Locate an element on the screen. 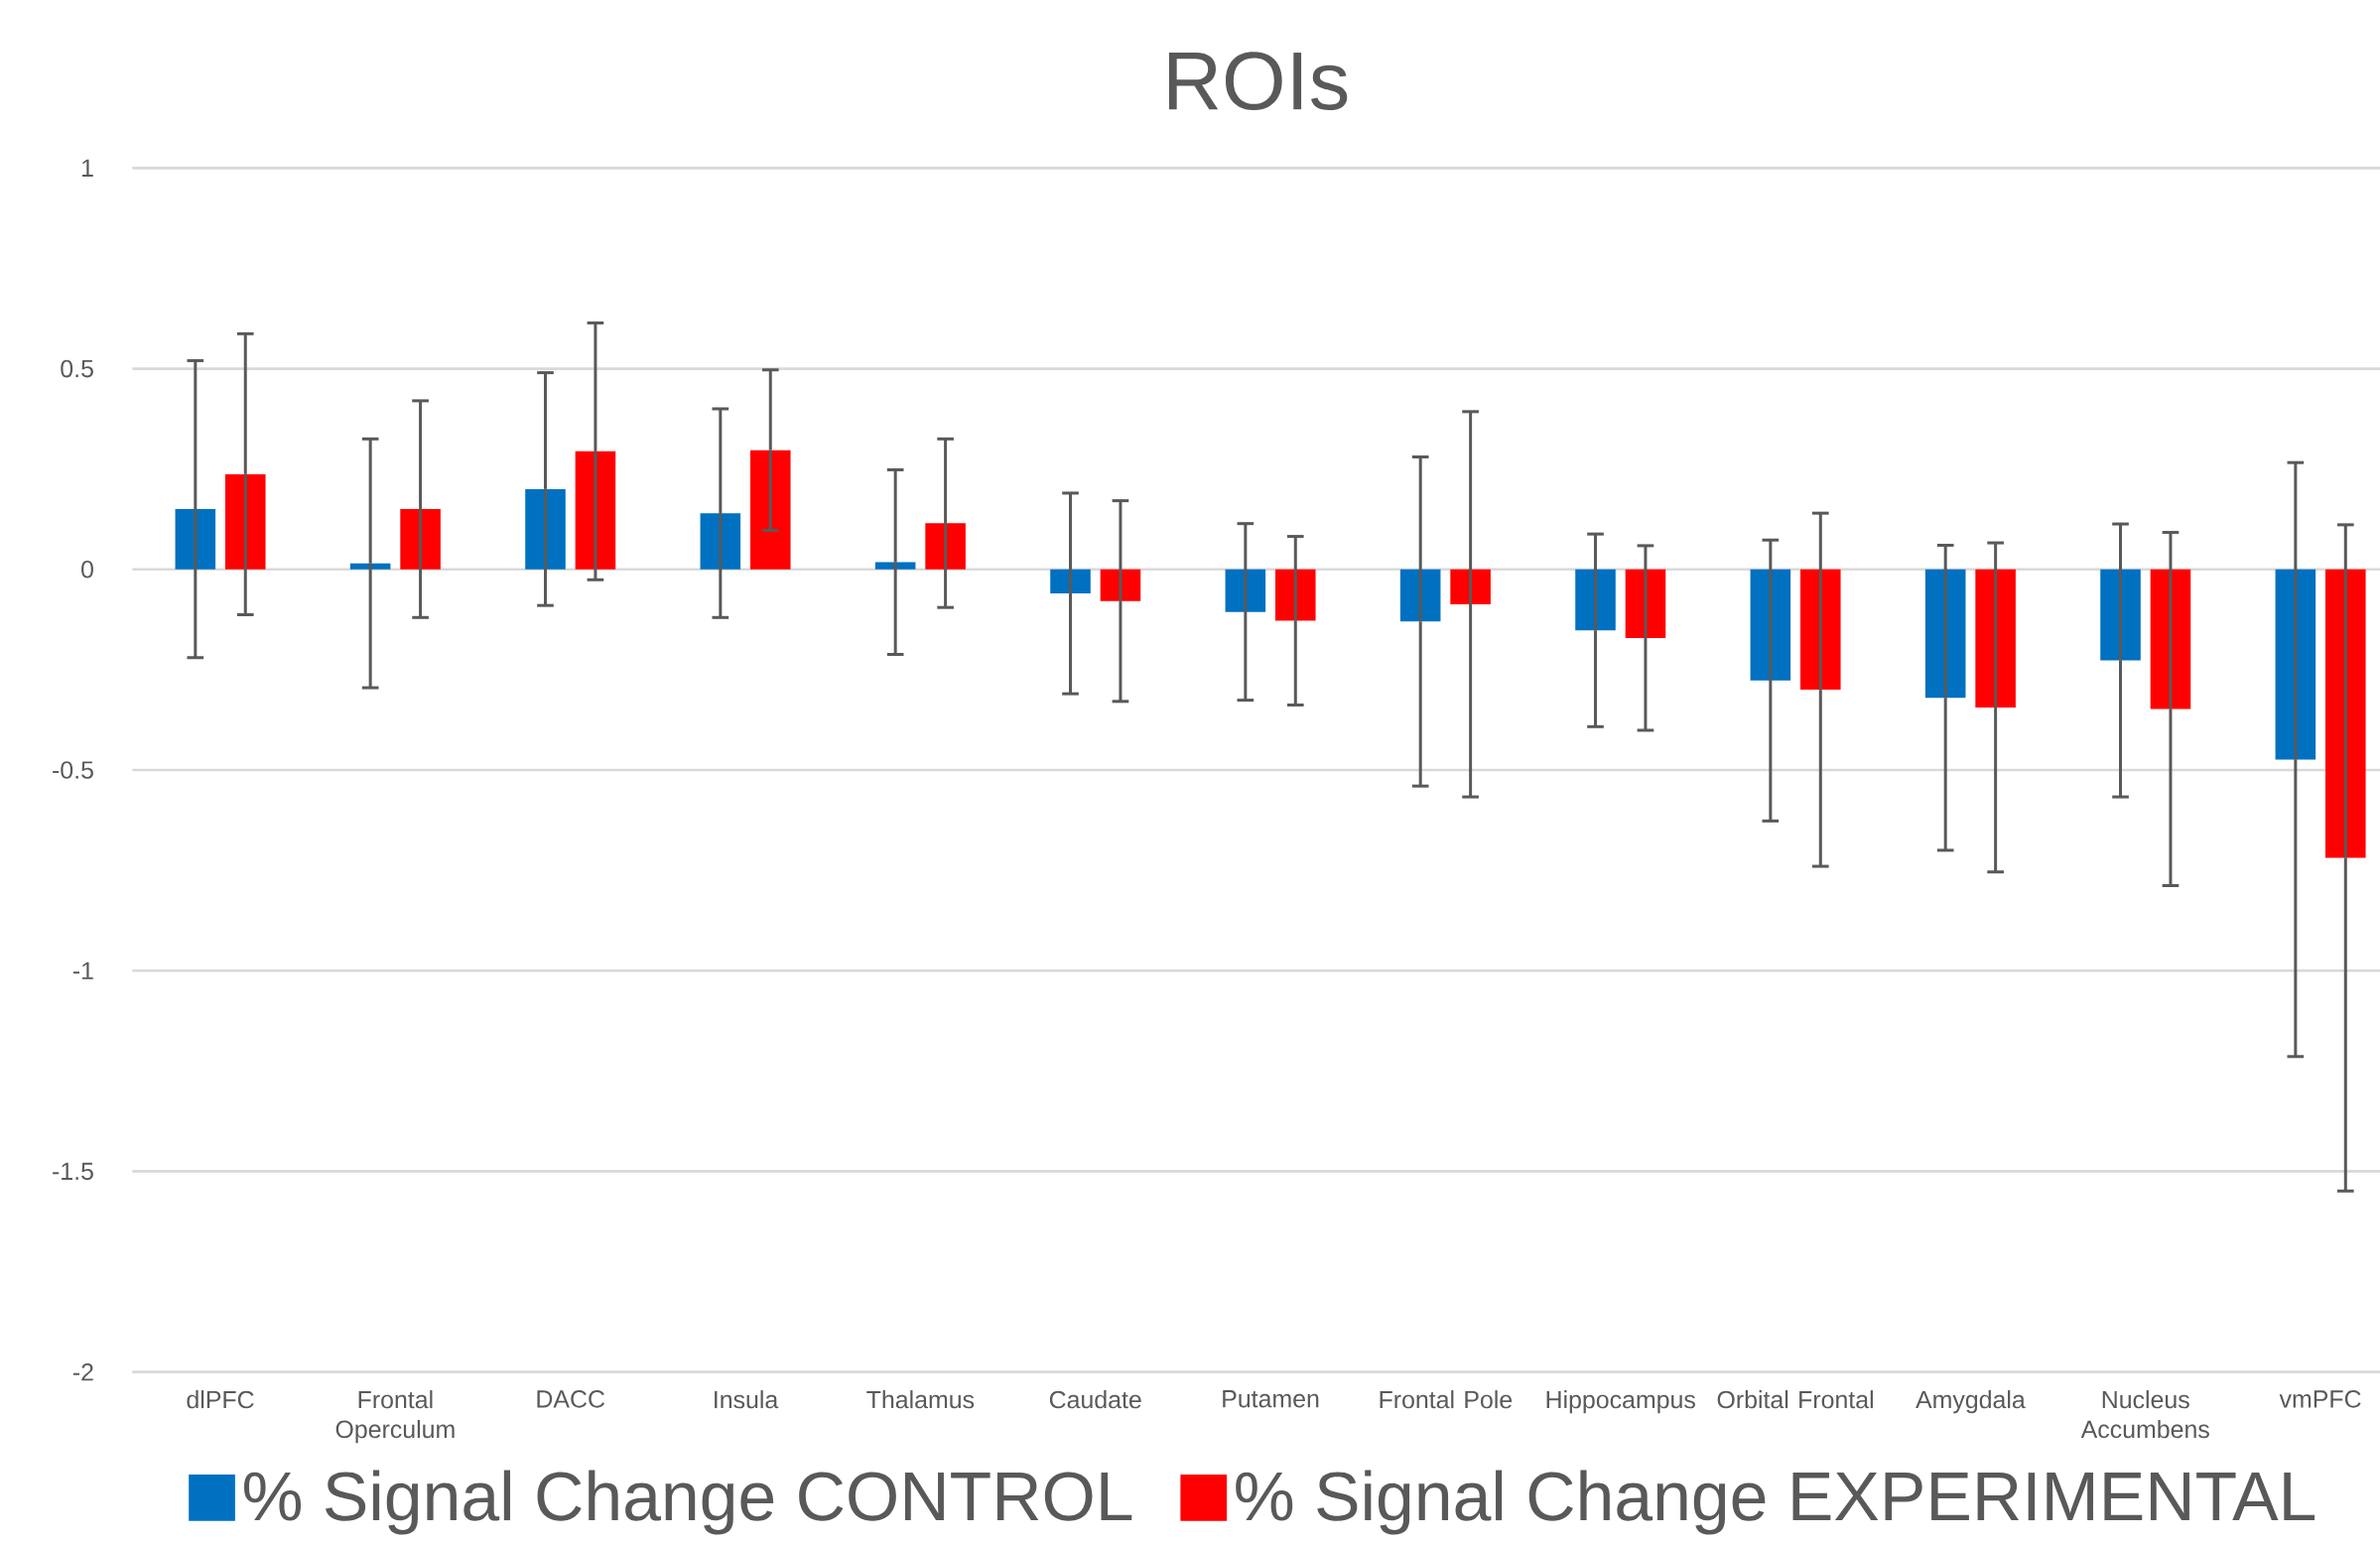 This screenshot has width=2380, height=1544. x-tick-label: Insula is located at coordinates (747, 1399).